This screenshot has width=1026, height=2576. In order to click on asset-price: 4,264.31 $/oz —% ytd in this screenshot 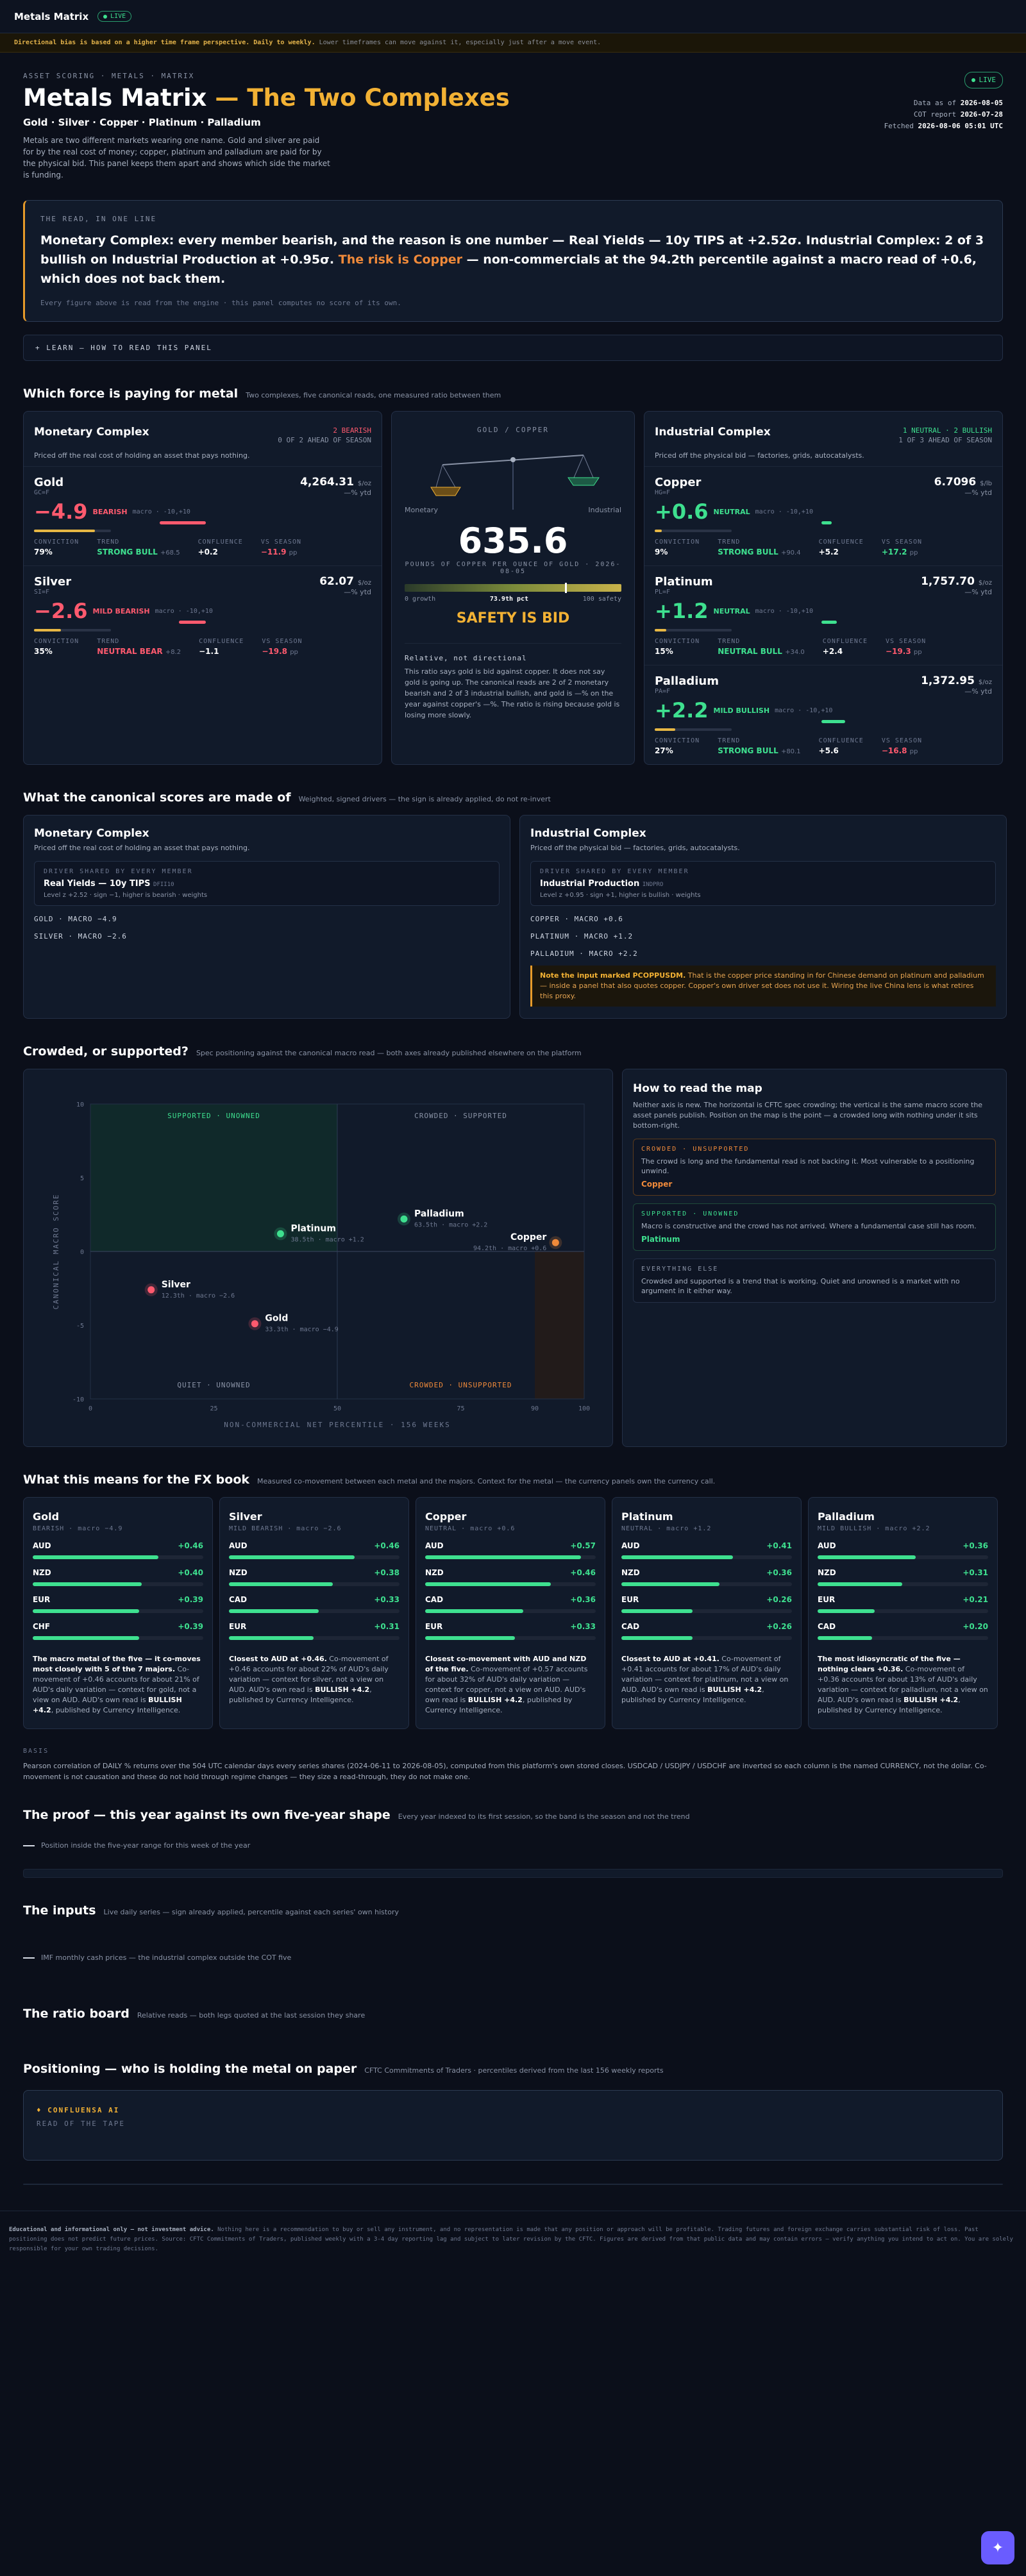, I will do `click(335, 486)`.